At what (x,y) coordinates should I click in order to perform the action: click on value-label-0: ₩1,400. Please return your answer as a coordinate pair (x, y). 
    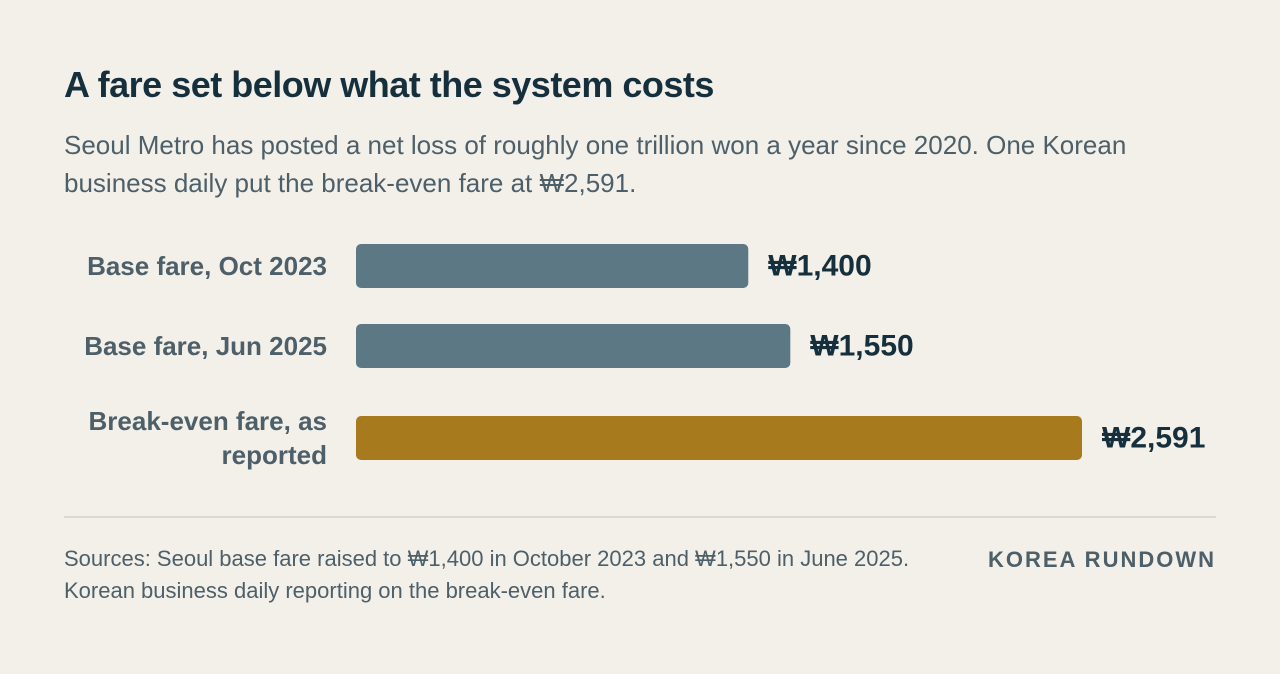
    Looking at the image, I should click on (819, 266).